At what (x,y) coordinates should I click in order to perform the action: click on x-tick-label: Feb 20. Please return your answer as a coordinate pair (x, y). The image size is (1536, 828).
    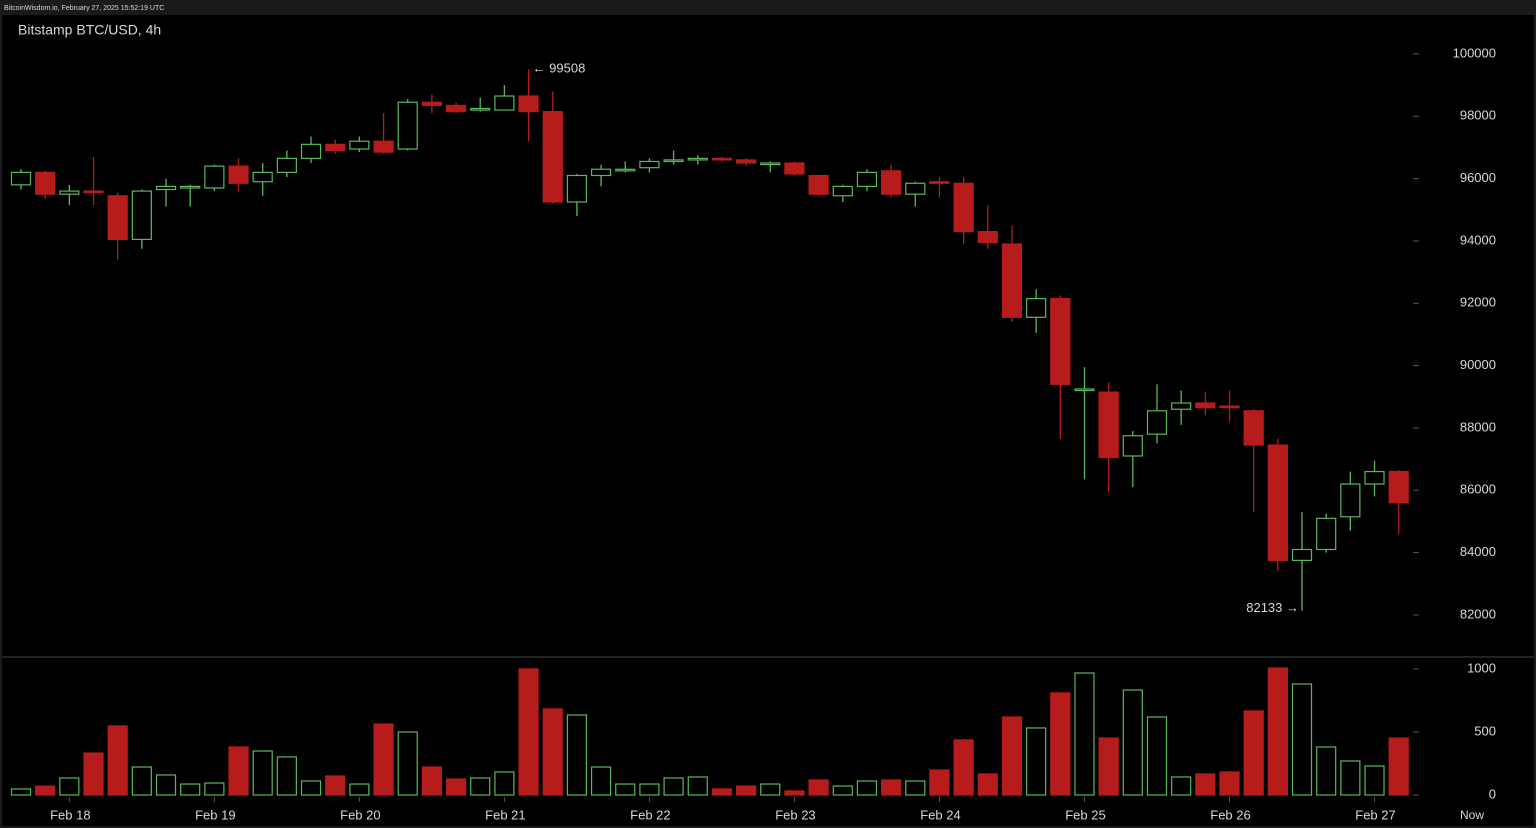
    Looking at the image, I should click on (360, 814).